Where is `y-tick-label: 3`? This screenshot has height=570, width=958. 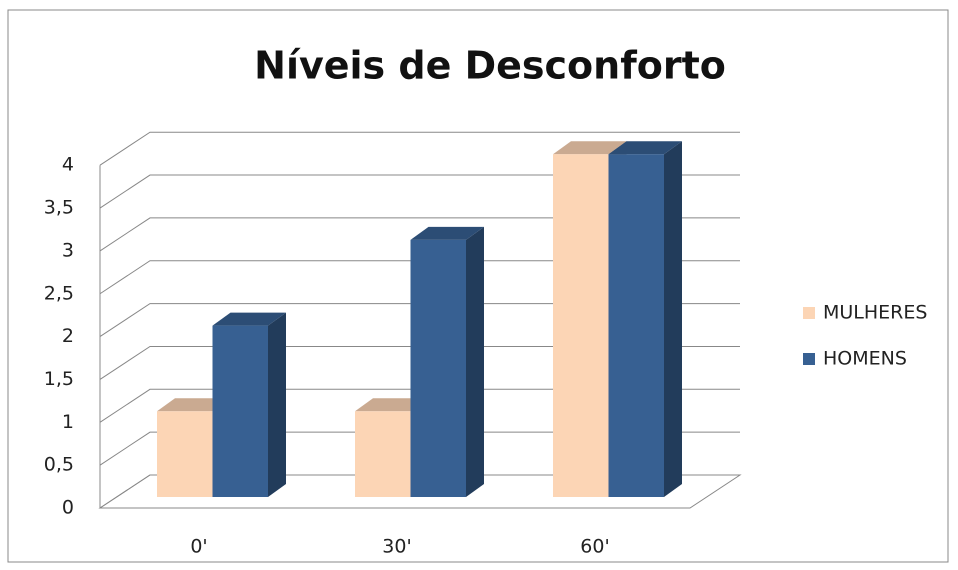 y-tick-label: 3 is located at coordinates (68, 250).